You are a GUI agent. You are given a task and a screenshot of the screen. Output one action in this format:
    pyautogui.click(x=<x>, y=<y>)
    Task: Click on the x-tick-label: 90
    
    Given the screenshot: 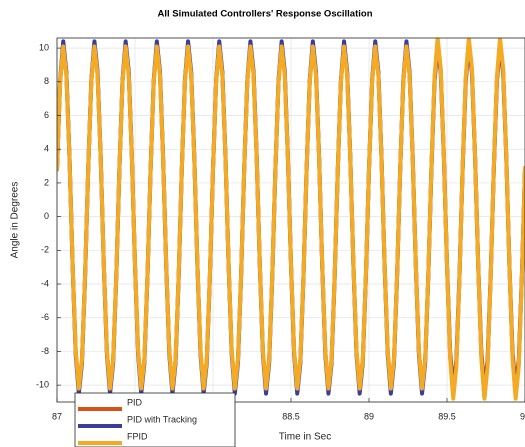 What is the action you would take?
    pyautogui.click(x=522, y=416)
    